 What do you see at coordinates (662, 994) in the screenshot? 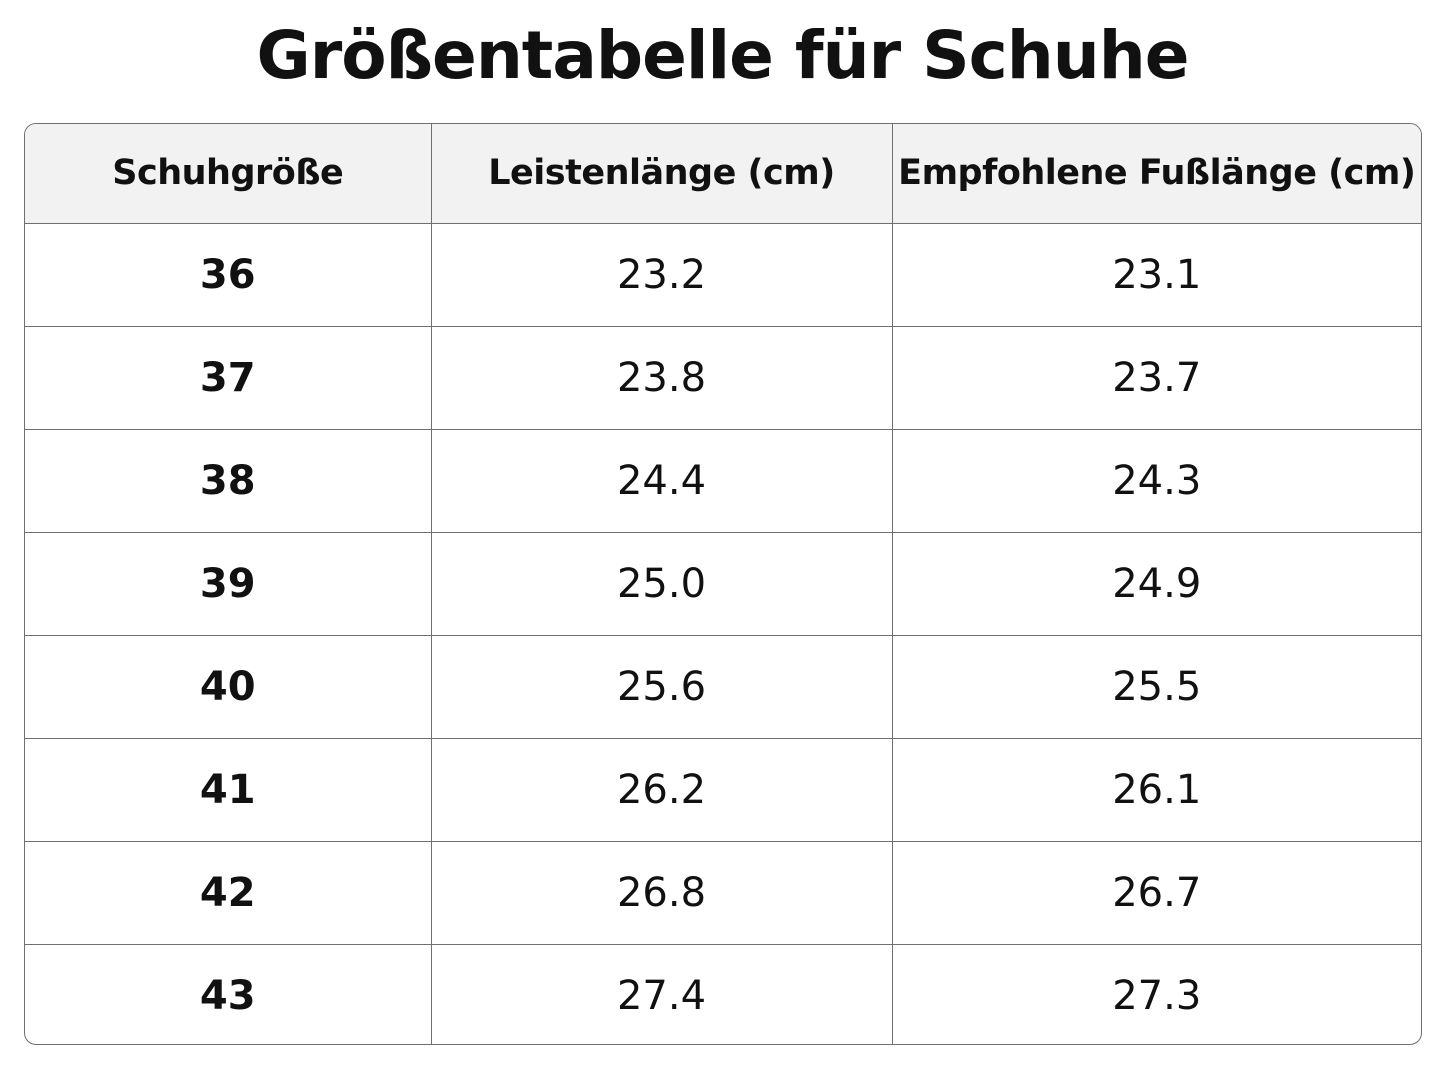
I see `last-length-cell: 27.4` at bounding box center [662, 994].